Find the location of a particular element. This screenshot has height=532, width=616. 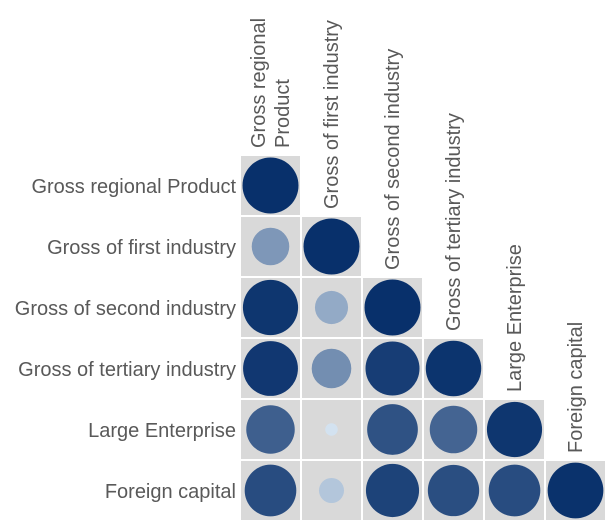

row-label: Gross of first industry is located at coordinates (141, 247).